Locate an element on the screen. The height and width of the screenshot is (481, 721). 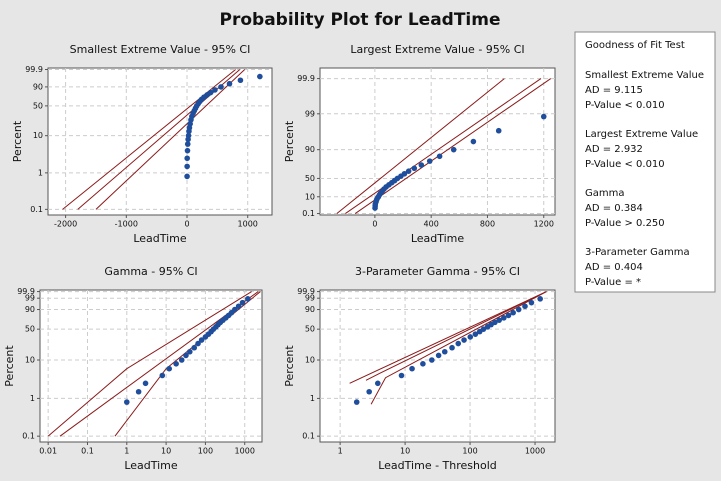
gof-pvalue: P-Value = * is located at coordinates (613, 282).